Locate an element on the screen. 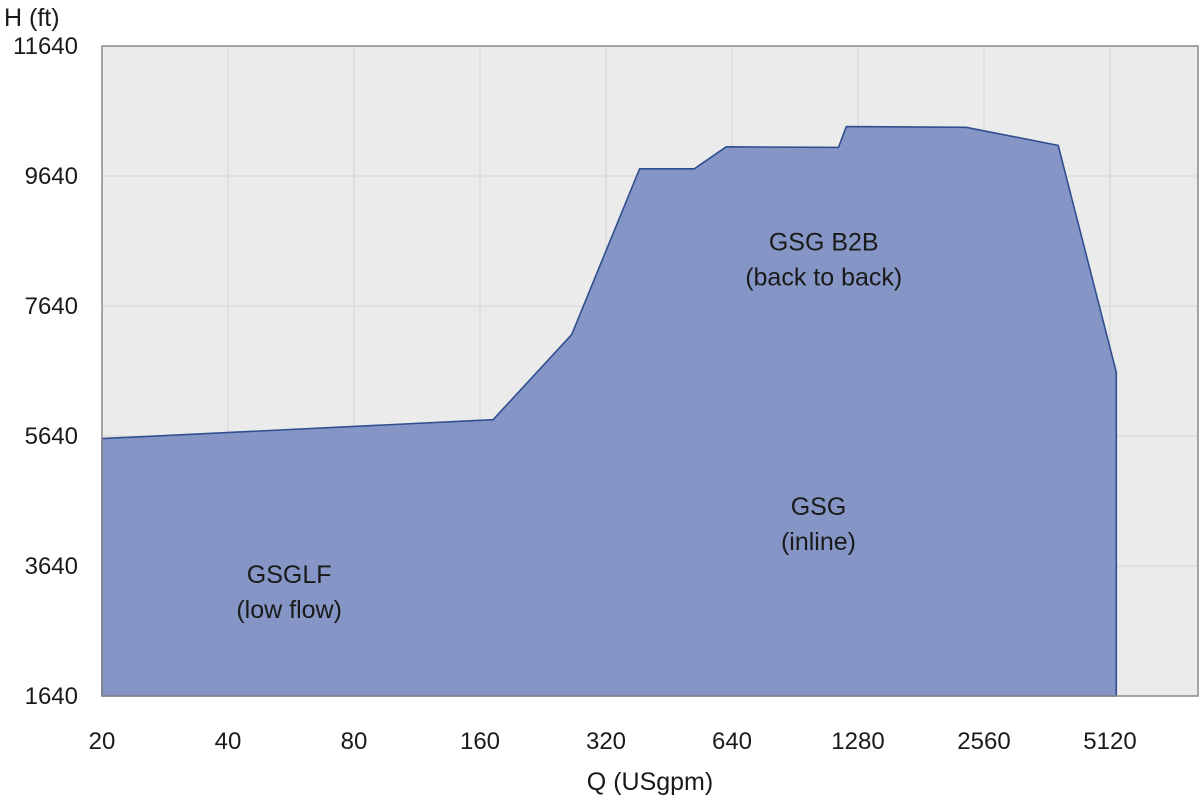 The width and height of the screenshot is (1200, 798). x-tick-label: 80 is located at coordinates (354, 741).